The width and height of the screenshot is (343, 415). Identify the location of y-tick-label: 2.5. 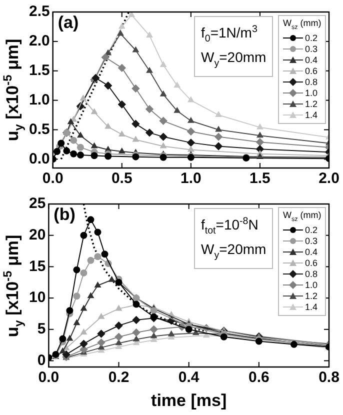
(39, 11).